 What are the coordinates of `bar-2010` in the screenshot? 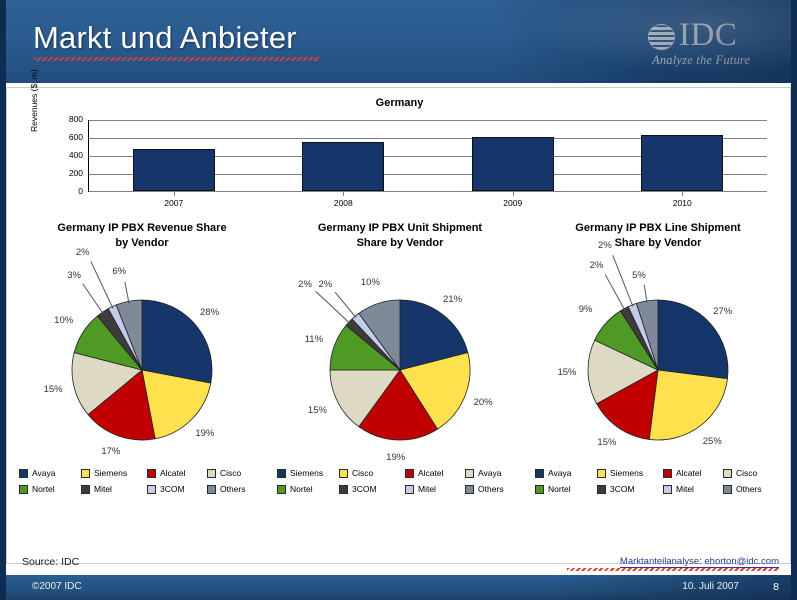 It's located at (682, 162).